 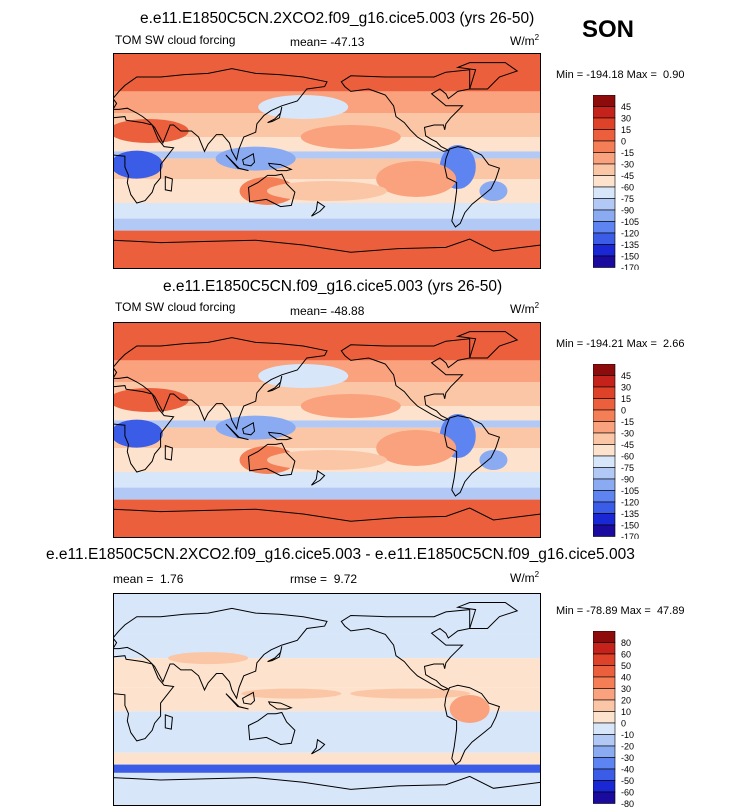 I want to click on panel2-band-southern-ocean, so click(x=327, y=493).